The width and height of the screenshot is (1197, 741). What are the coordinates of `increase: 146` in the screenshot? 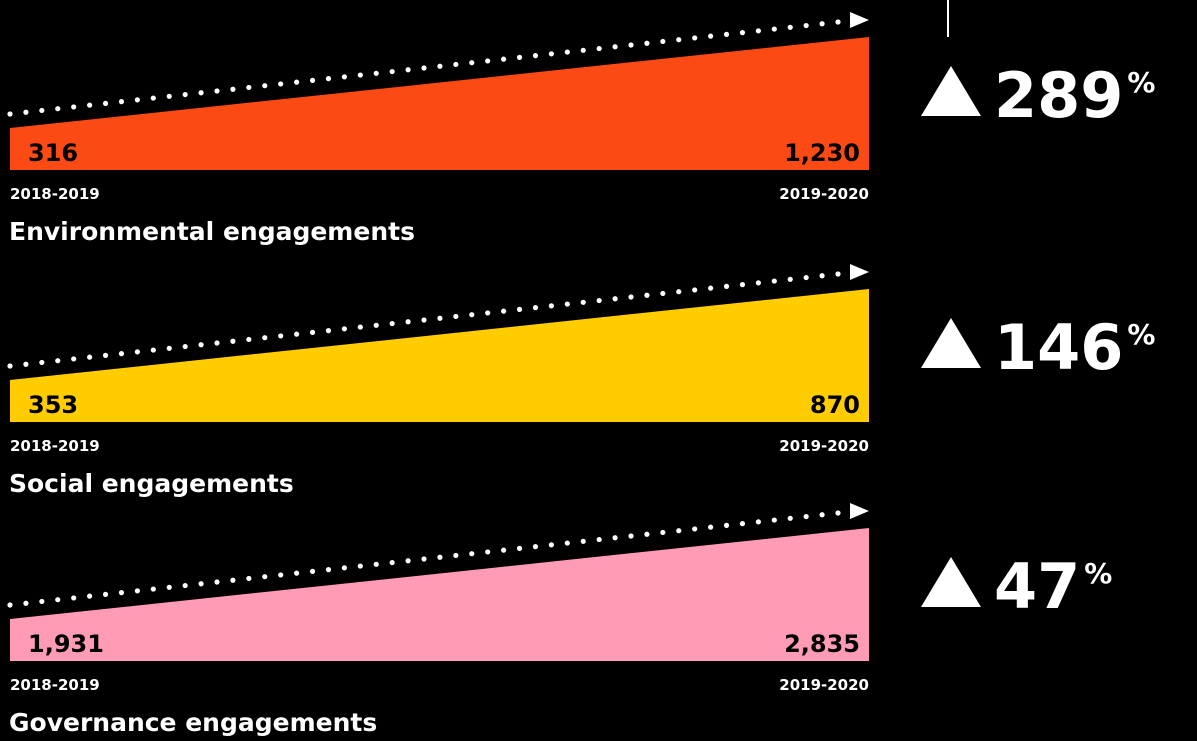 It's located at (1058, 347).